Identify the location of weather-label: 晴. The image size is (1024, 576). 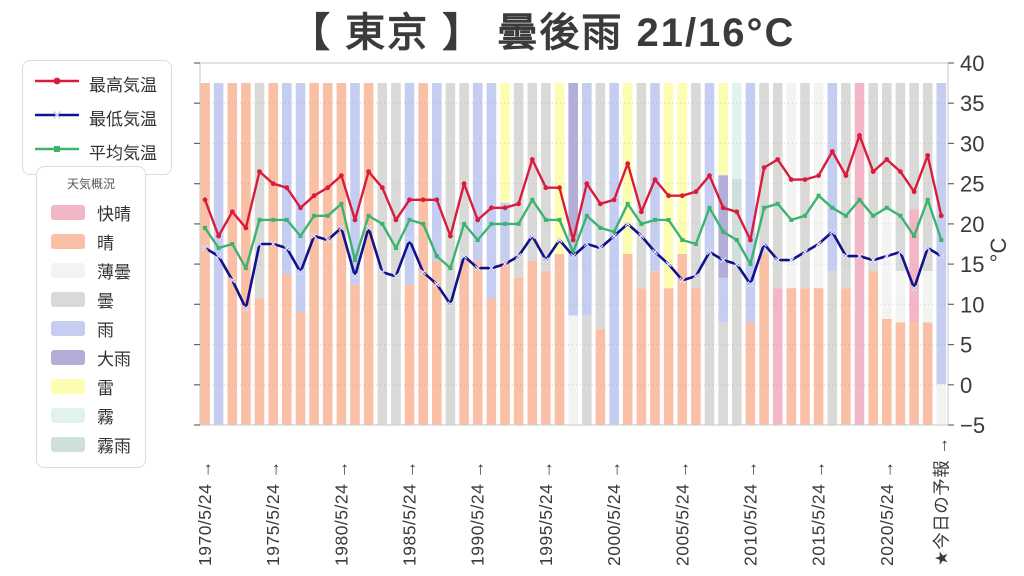
(105, 243).